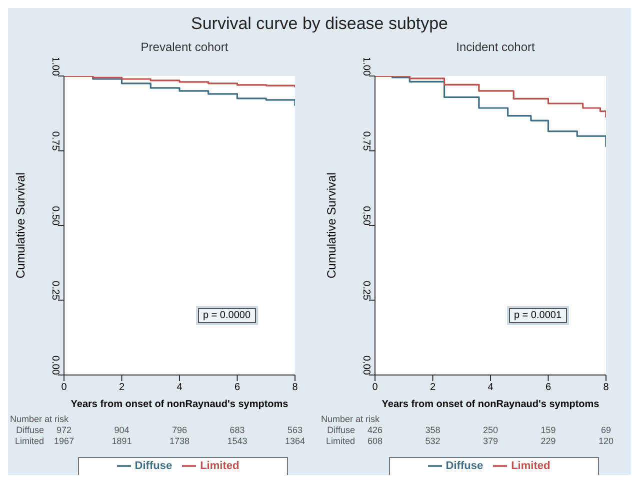 The image size is (639, 483). I want to click on text: 1738, so click(179, 441).